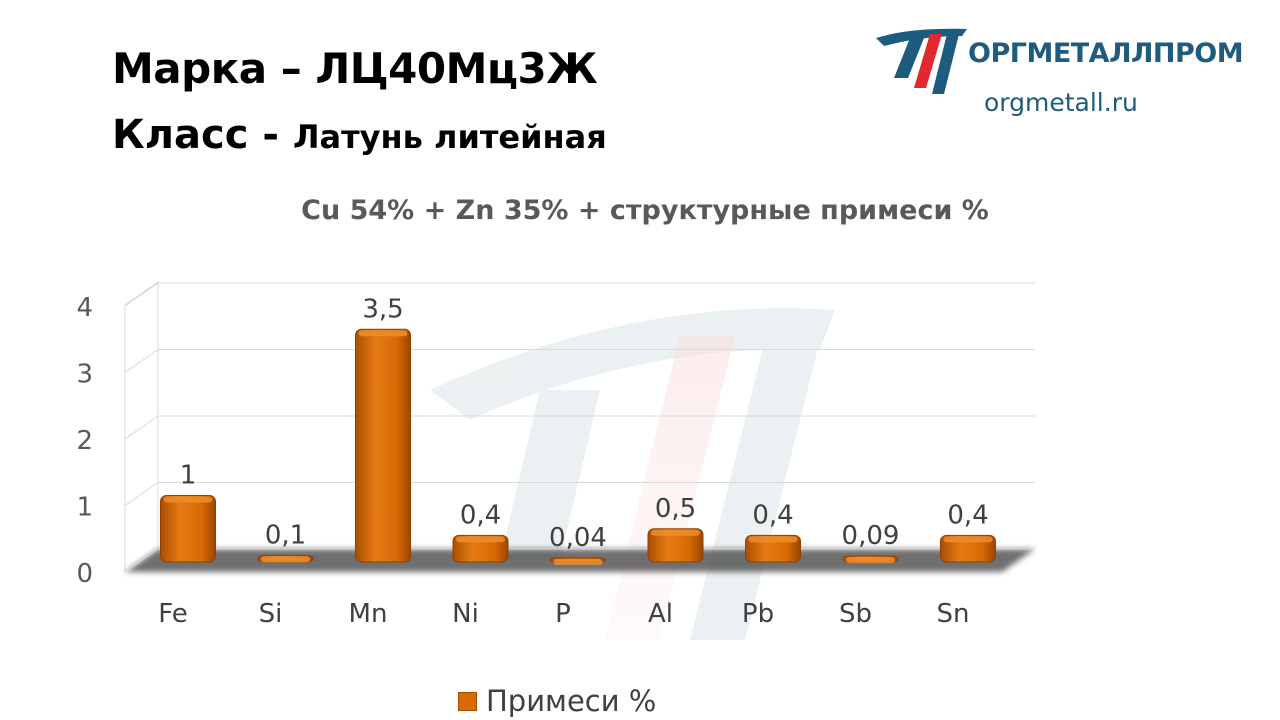 Image resolution: width=1280 pixels, height=720 pixels. I want to click on chart-title: Cu 54% + Zn 35% + структурные примеси %, so click(645, 210).